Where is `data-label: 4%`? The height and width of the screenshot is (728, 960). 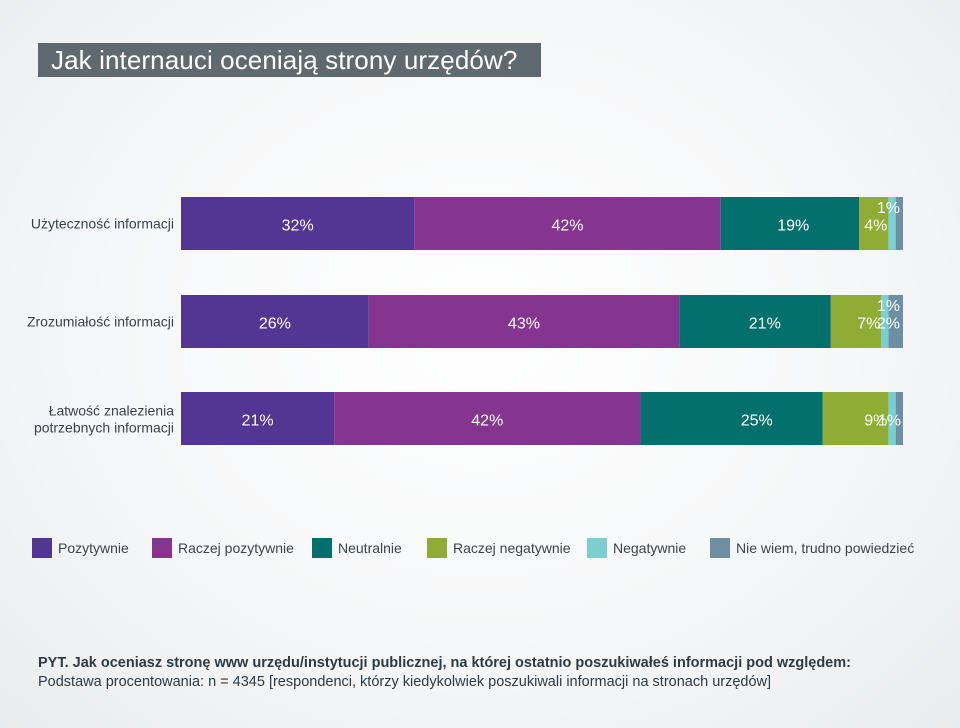 data-label: 4% is located at coordinates (875, 226).